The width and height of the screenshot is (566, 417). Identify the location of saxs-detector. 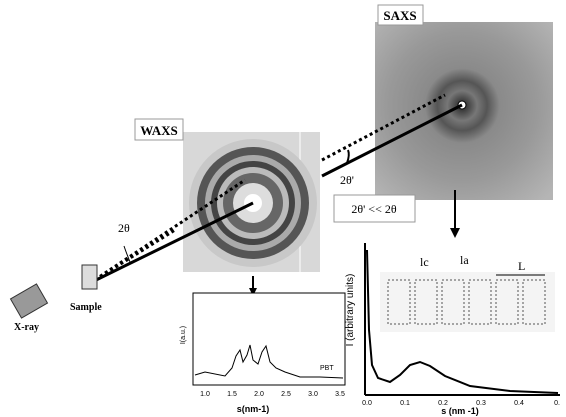
(464, 111).